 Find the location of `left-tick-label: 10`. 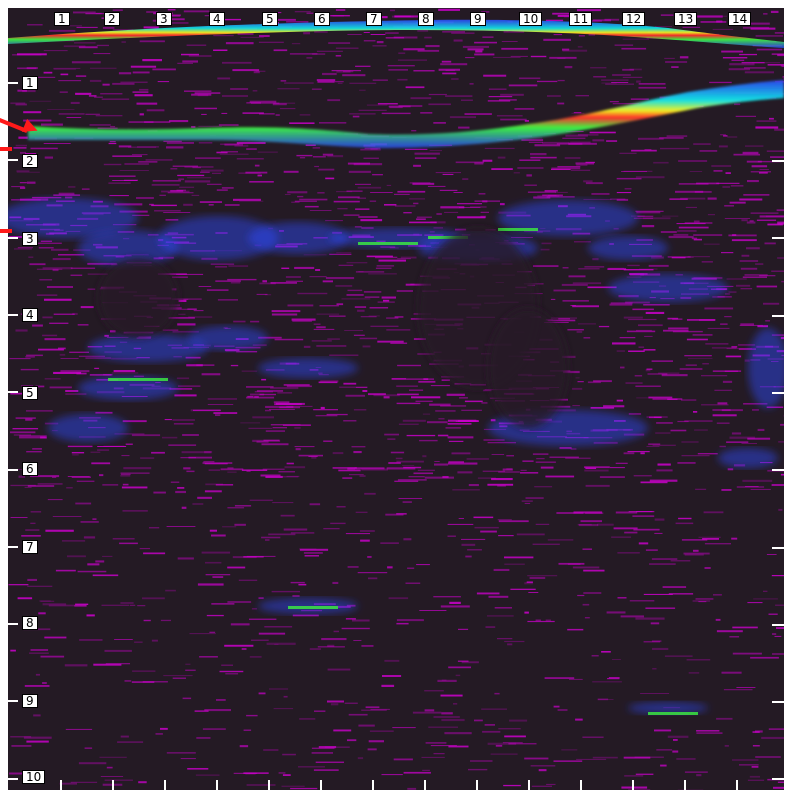

left-tick-label: 10 is located at coordinates (34, 777).